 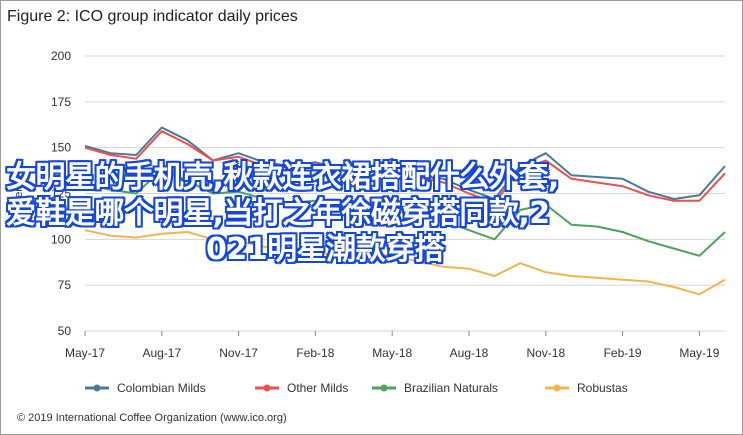 What do you see at coordinates (315, 353) in the screenshot?
I see `x-tick-label: Feb-18` at bounding box center [315, 353].